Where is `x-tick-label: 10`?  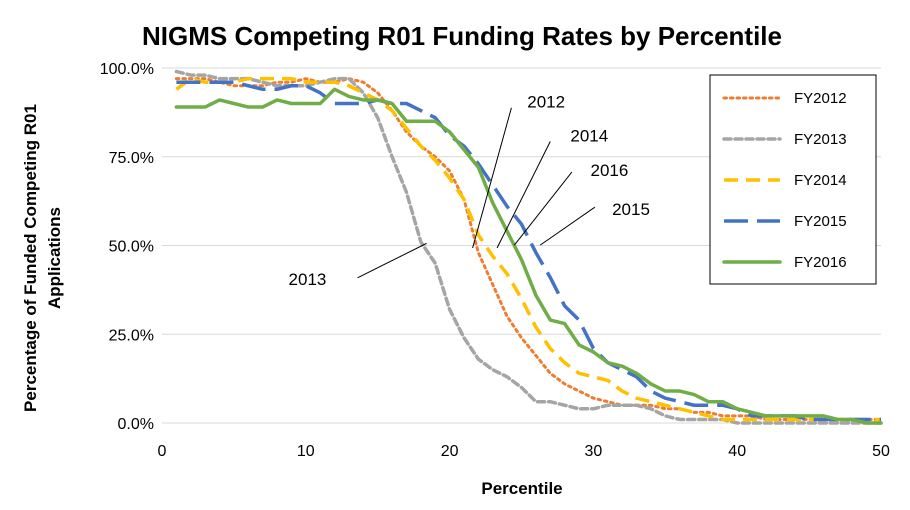 x-tick-label: 10 is located at coordinates (306, 451).